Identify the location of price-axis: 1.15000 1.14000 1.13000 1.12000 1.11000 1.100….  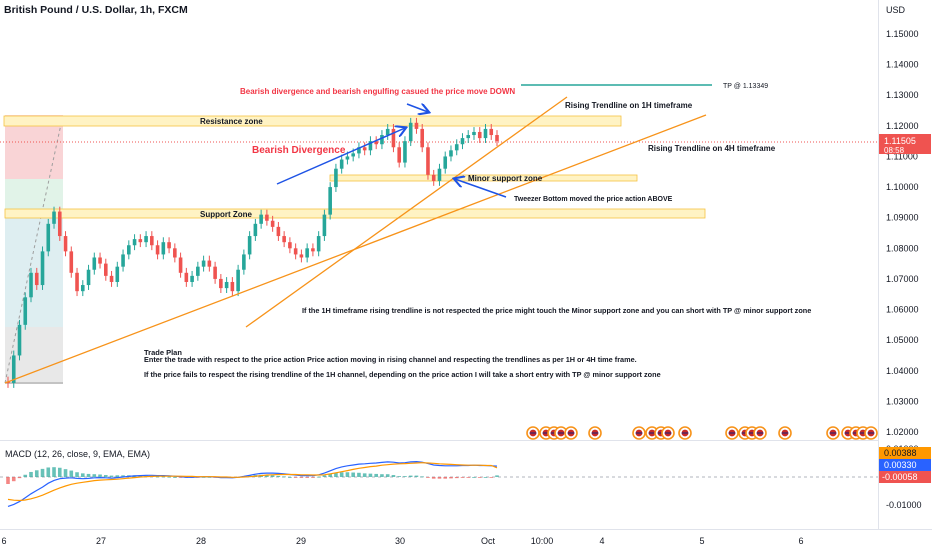
(902, 233).